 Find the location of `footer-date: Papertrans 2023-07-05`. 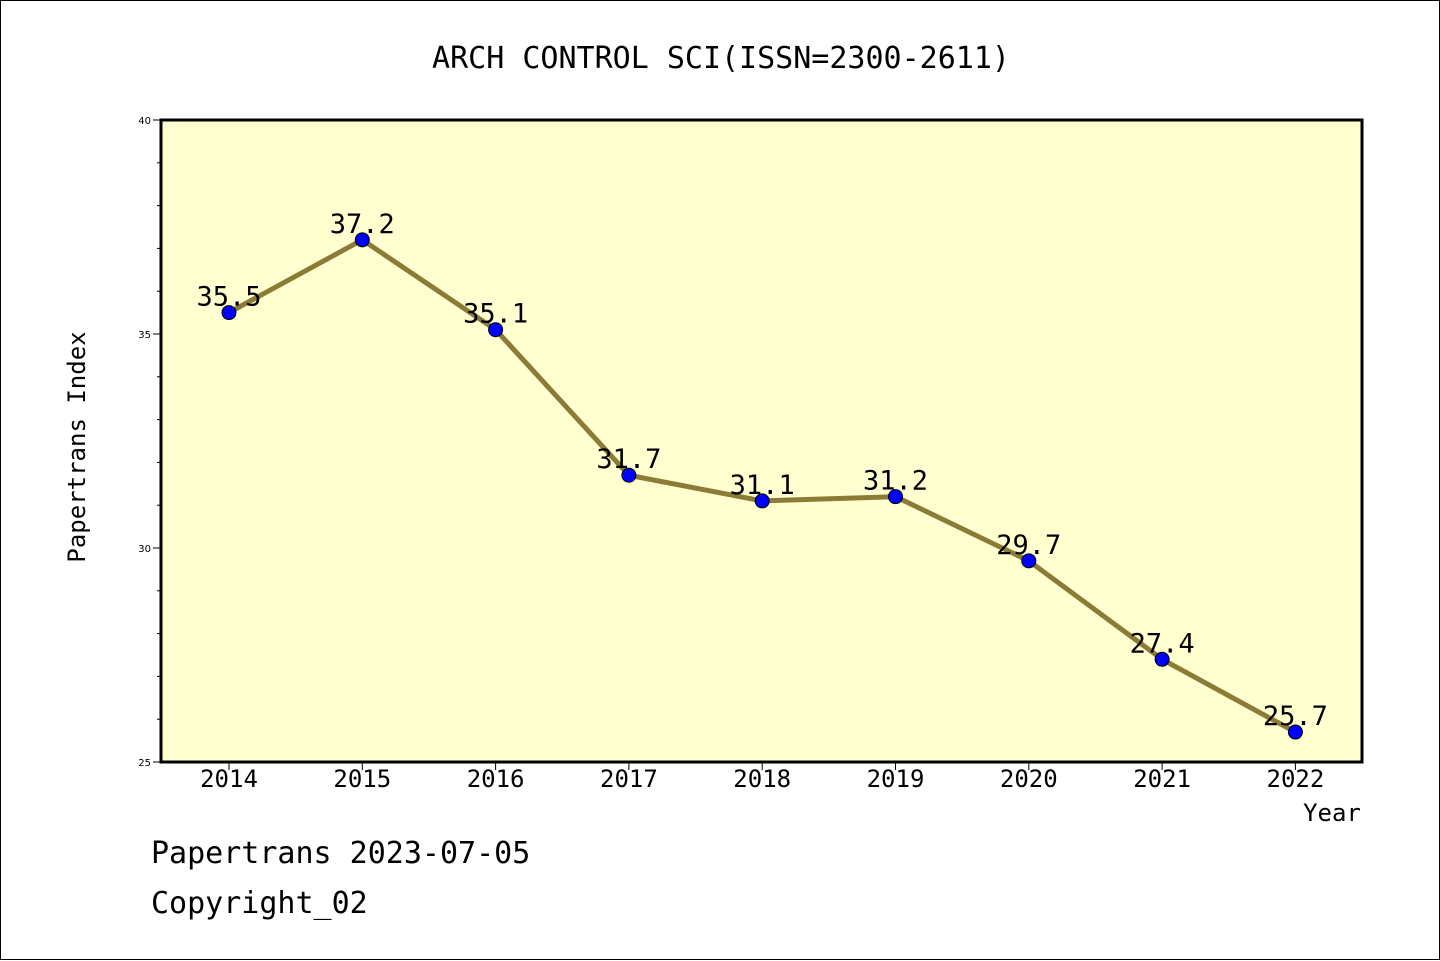

footer-date: Papertrans 2023-07-05 is located at coordinates (341, 853).